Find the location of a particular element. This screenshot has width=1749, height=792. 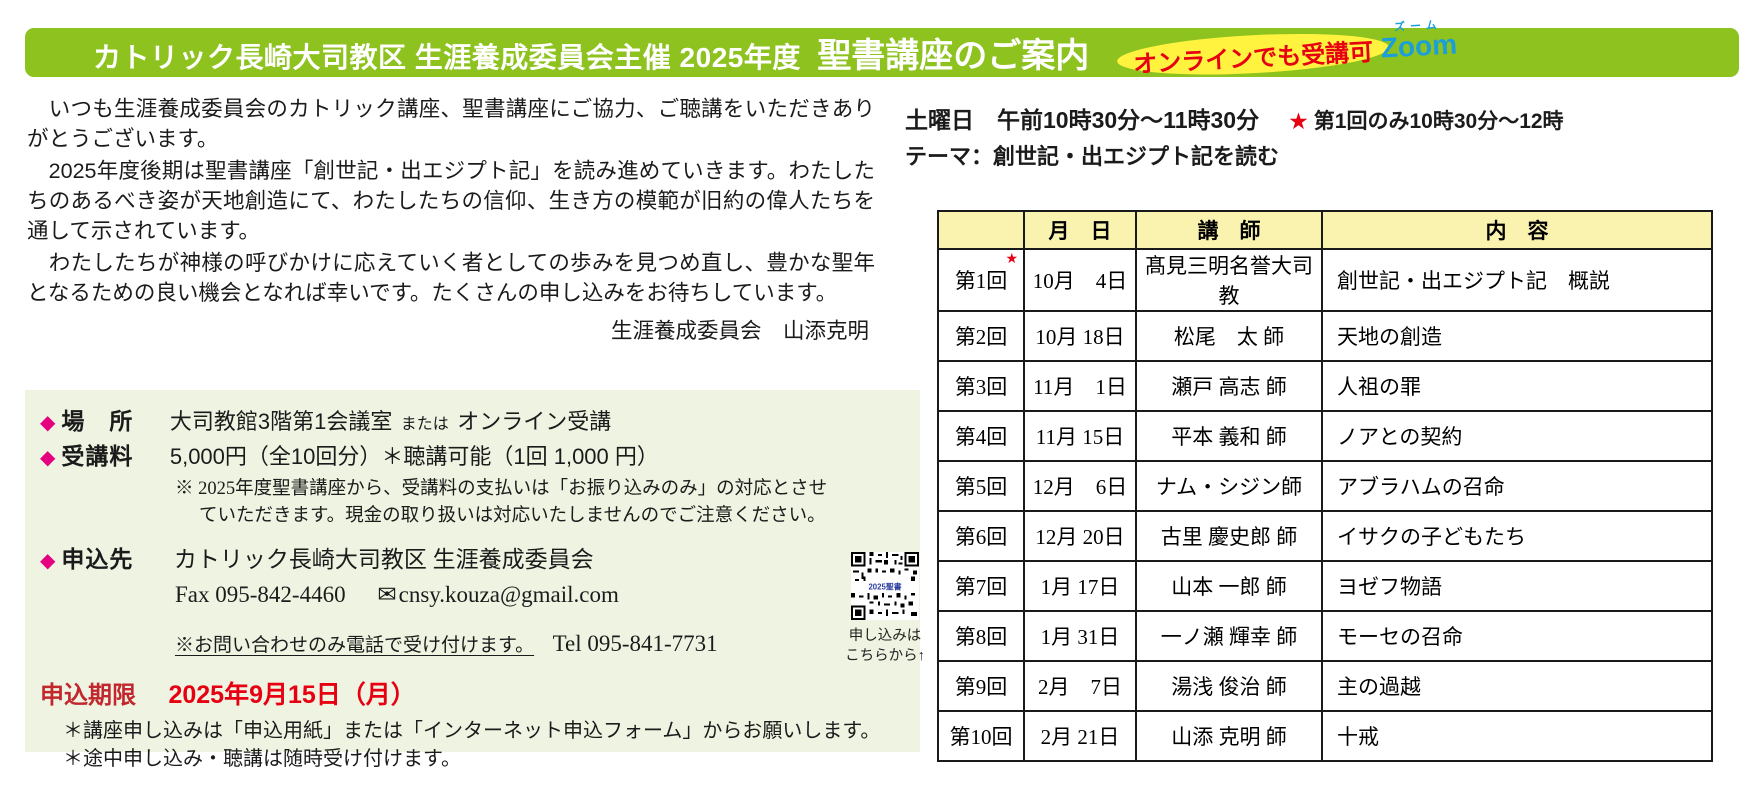

table-row: 第5回 12月 6日 ナム・シジン師 アブラハムの召命 is located at coordinates (1325, 486).